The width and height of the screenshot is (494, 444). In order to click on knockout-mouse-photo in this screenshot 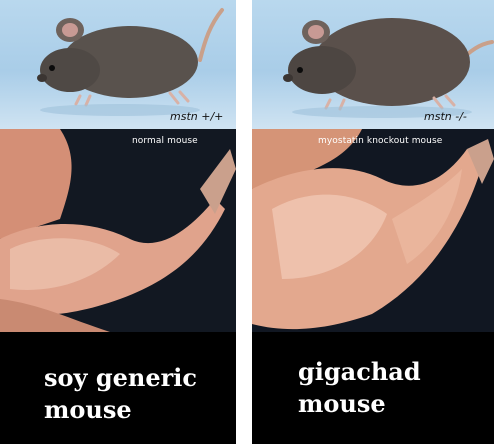, I will do `click(373, 64)`.